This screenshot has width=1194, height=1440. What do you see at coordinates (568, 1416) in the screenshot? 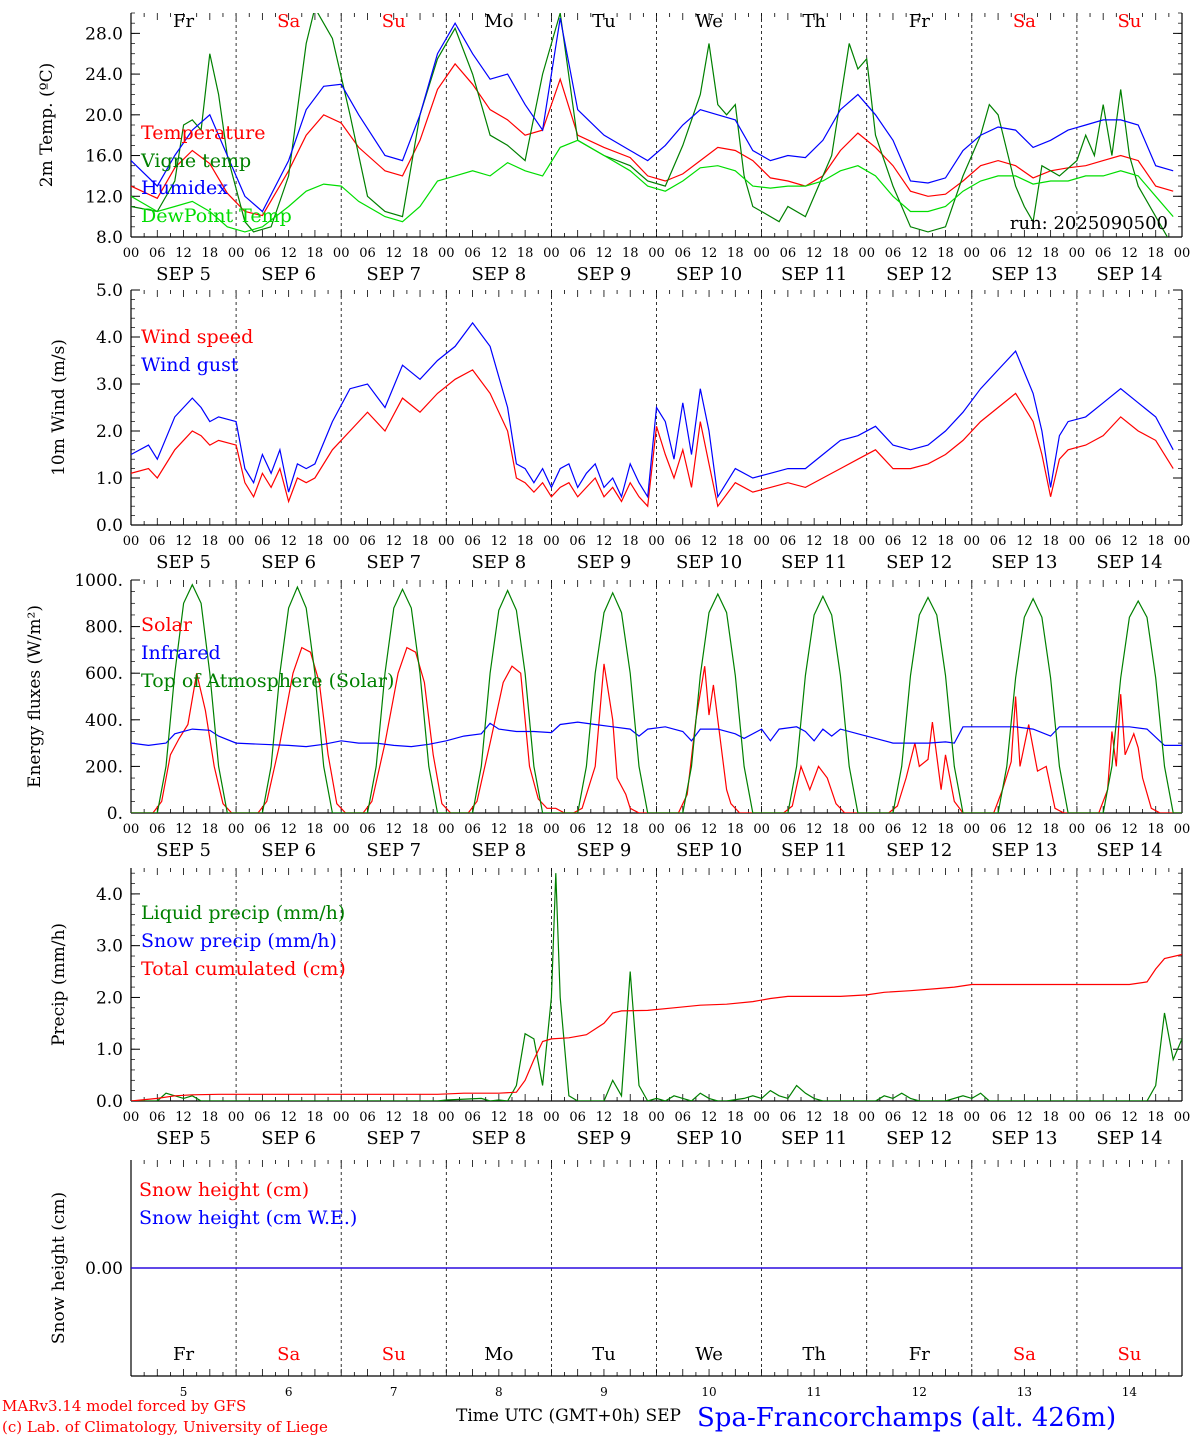
I see `x-axis-label: Time UTC (GMT+0h) SEP` at bounding box center [568, 1416].